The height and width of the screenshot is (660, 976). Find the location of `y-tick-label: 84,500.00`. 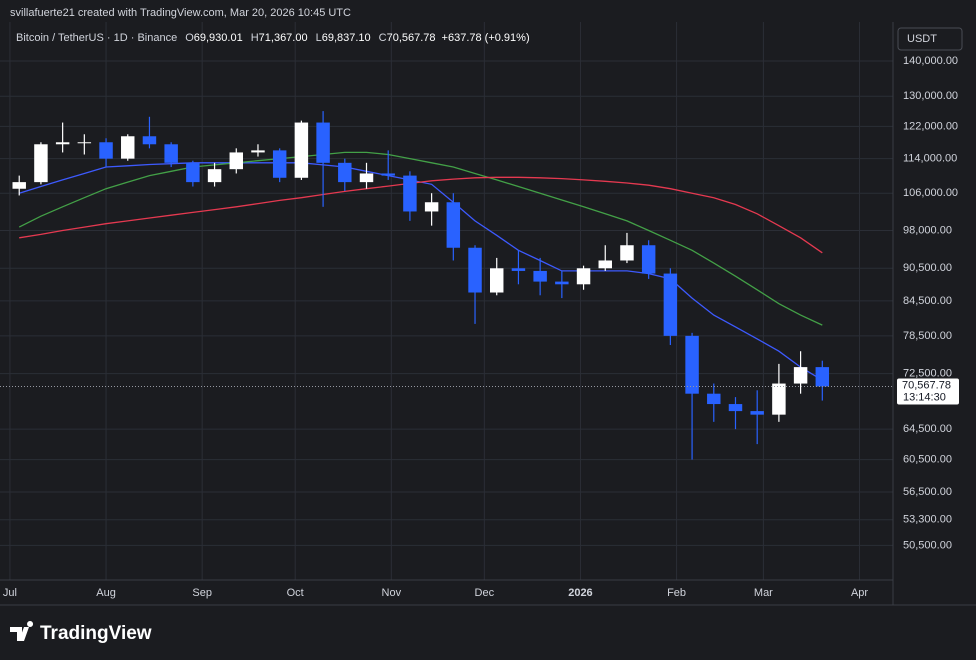

y-tick-label: 84,500.00 is located at coordinates (927, 301).